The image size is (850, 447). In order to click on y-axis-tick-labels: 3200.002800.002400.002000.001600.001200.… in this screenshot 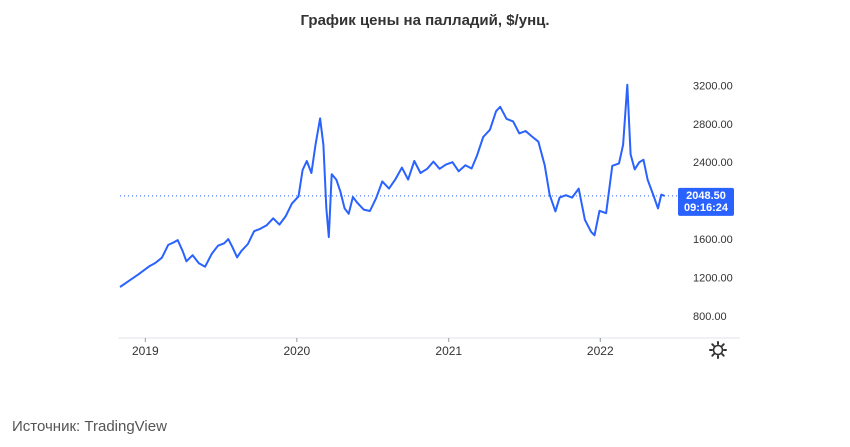, I will do `click(713, 201)`.